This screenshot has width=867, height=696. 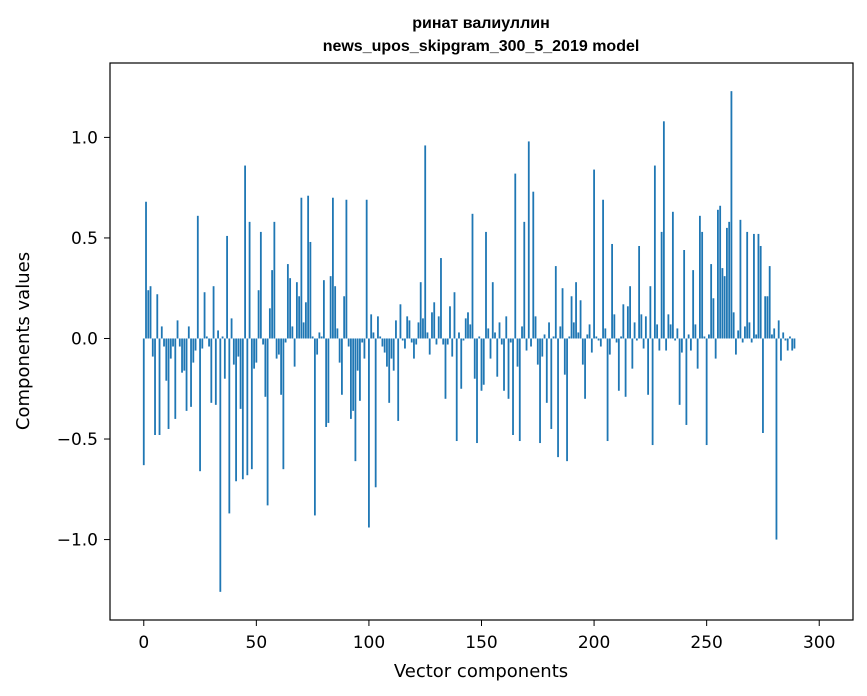 I want to click on x-tick-label: 100, so click(x=369, y=643).